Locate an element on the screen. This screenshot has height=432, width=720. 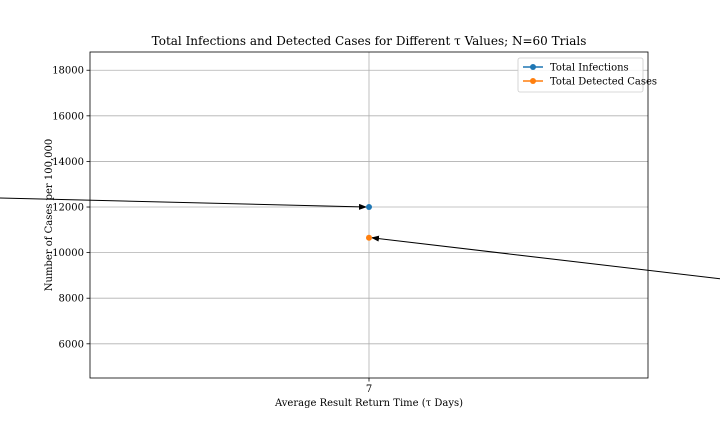
y-axis-label: Number of Cases per 100,000 is located at coordinates (49, 215).